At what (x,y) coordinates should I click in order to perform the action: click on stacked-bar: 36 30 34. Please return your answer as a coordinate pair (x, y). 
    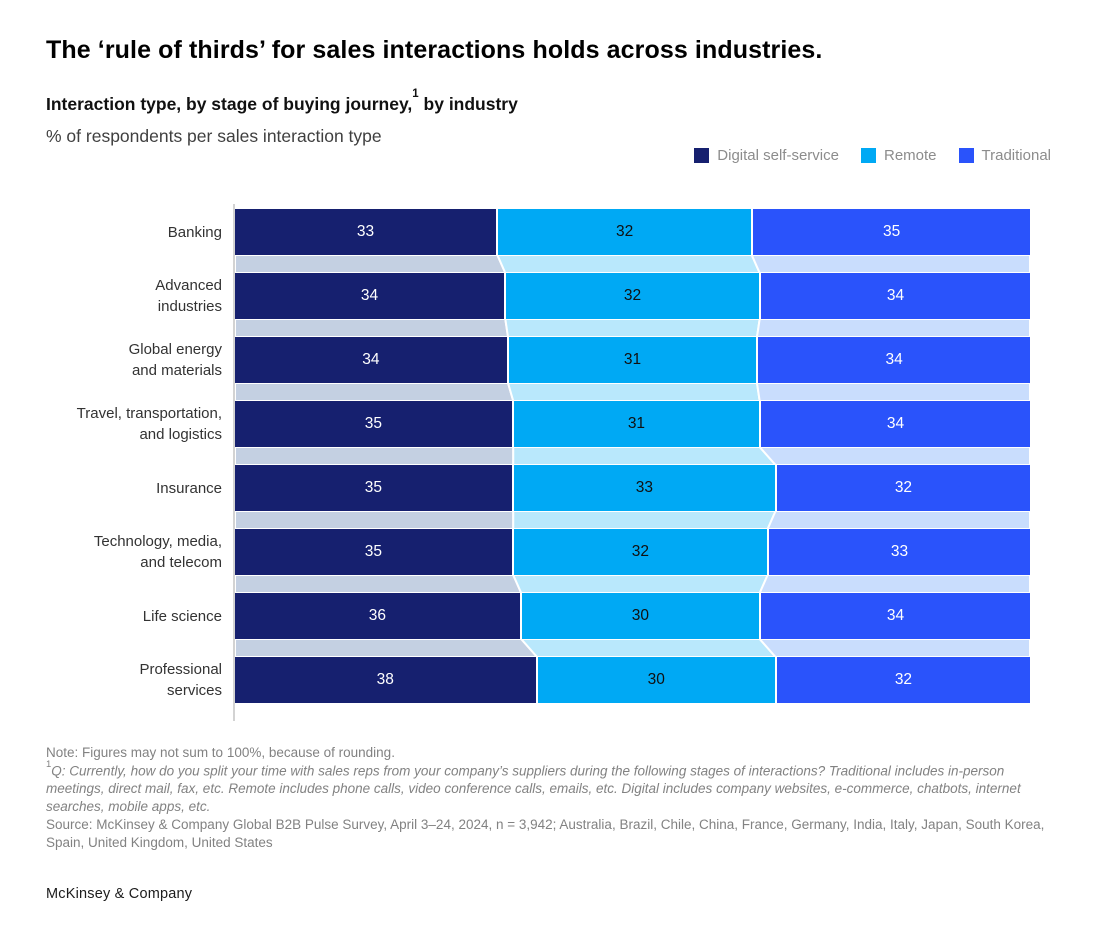
    Looking at the image, I should click on (632, 616).